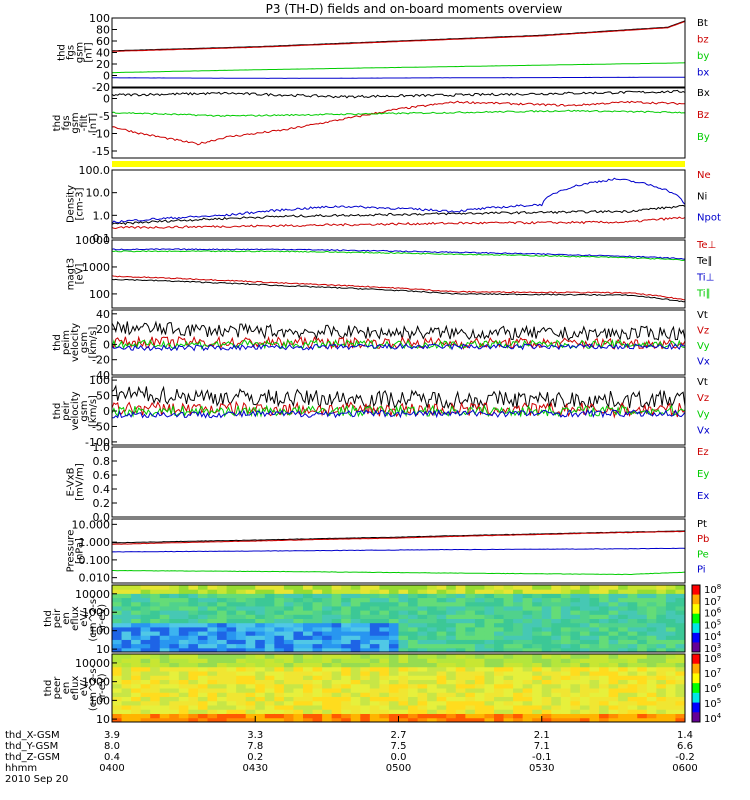 The width and height of the screenshot is (750, 800). What do you see at coordinates (75, 688) in the screenshot?
I see `y-axis-label: eflux` at bounding box center [75, 688].